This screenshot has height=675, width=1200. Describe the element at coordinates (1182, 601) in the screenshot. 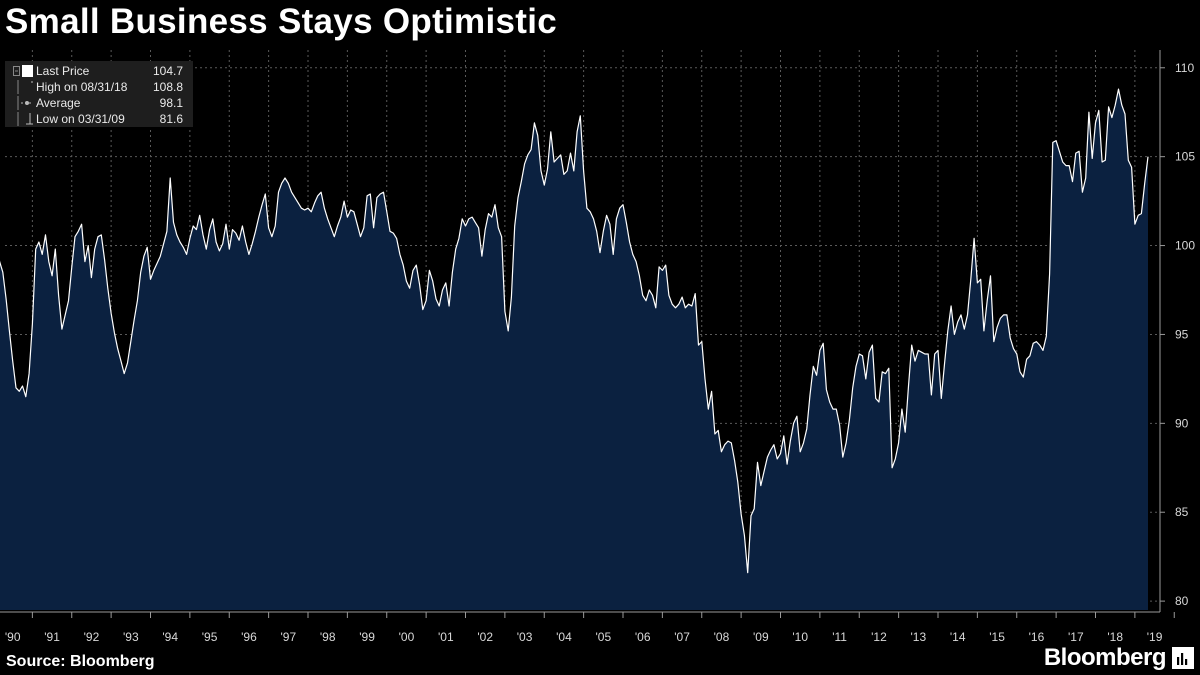

I see `y-tick-label: 80` at that location.